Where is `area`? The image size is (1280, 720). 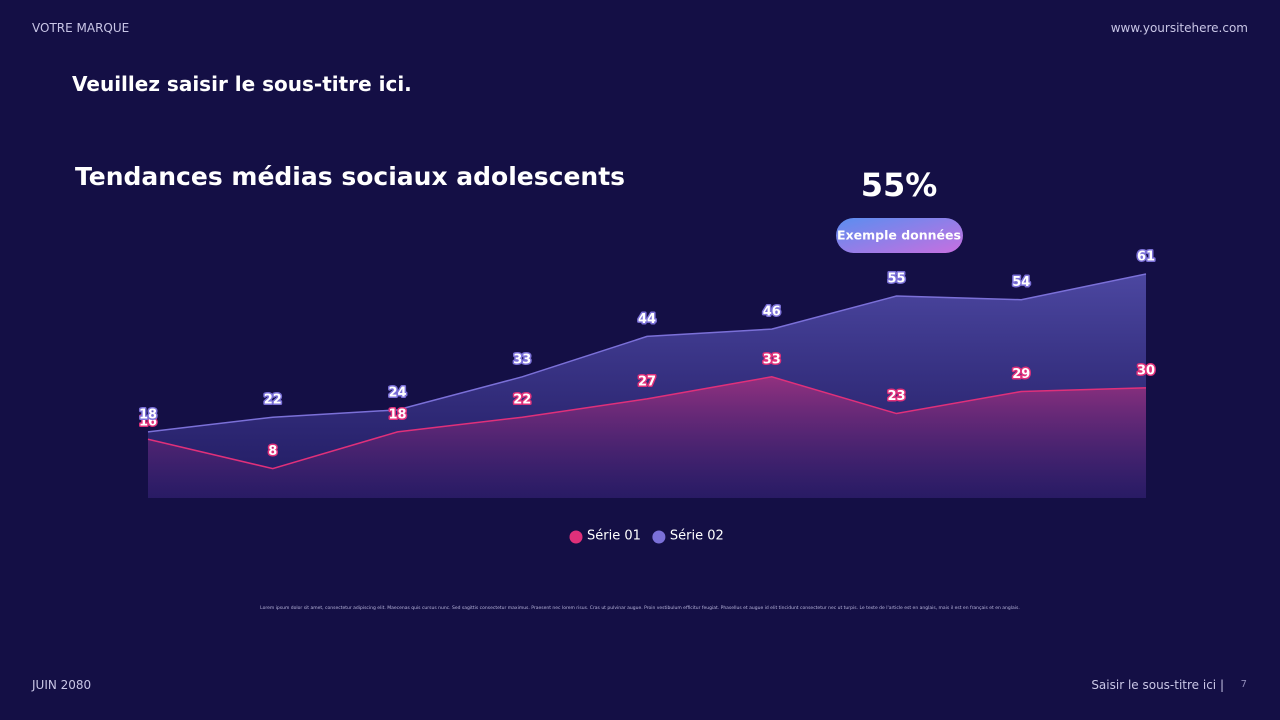 area is located at coordinates (647, 437).